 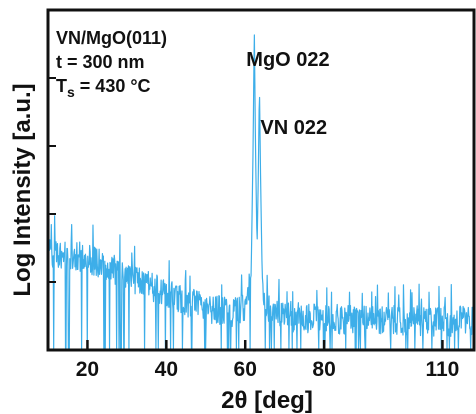 I want to click on x-axis-label: 2θ [deg], so click(x=267, y=400).